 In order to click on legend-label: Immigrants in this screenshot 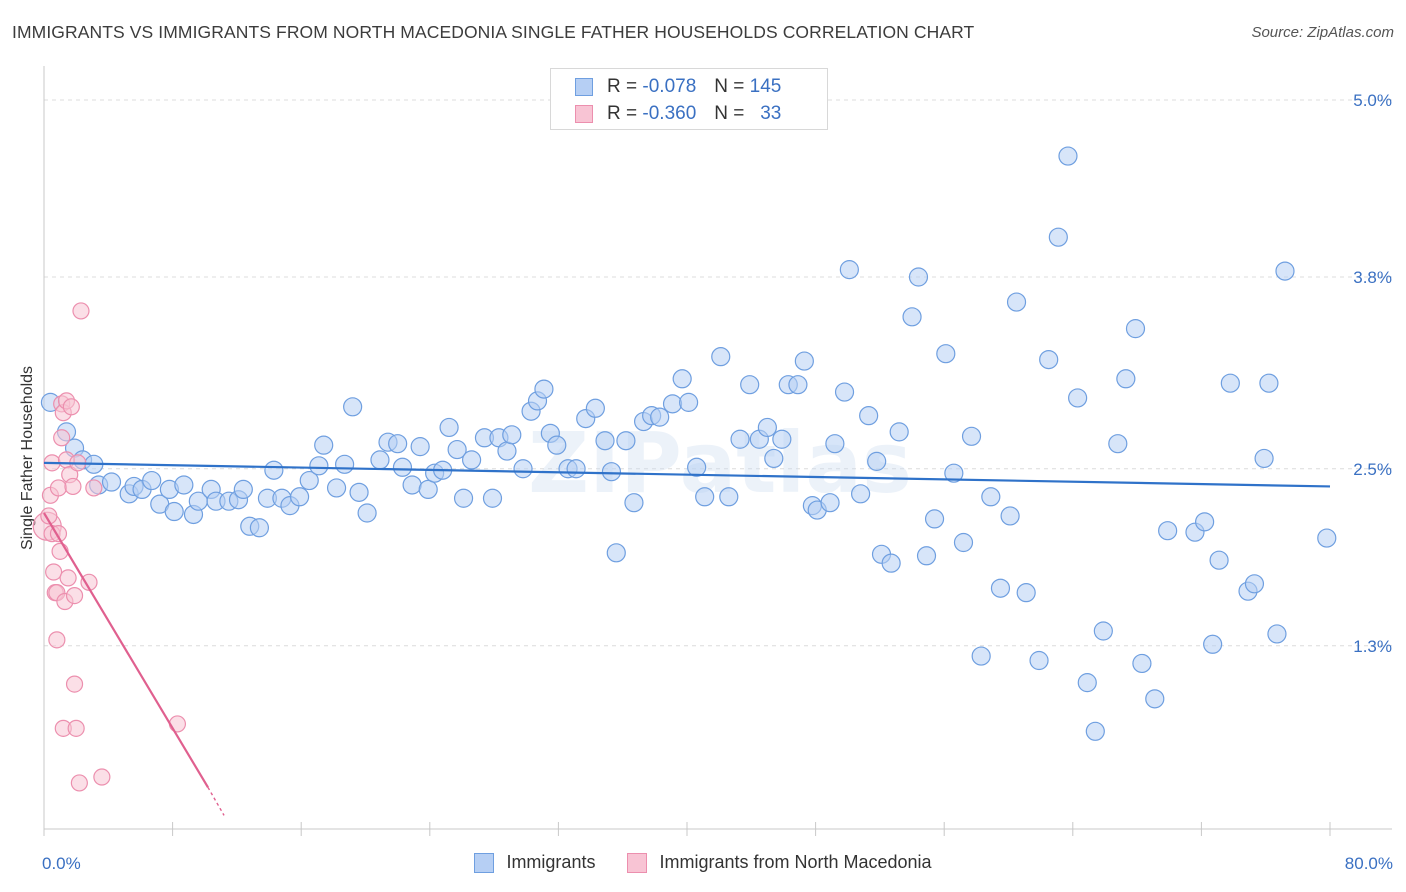, I will do `click(551, 862)`.